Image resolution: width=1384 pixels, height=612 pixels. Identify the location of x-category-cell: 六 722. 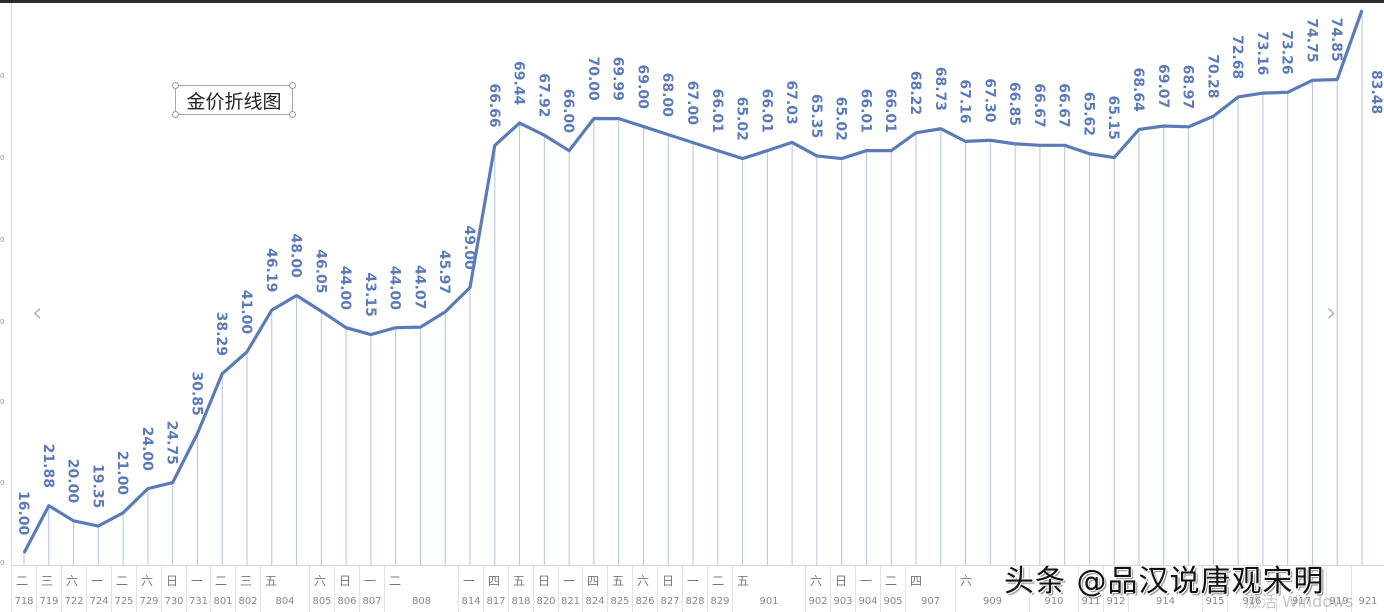
(73, 589).